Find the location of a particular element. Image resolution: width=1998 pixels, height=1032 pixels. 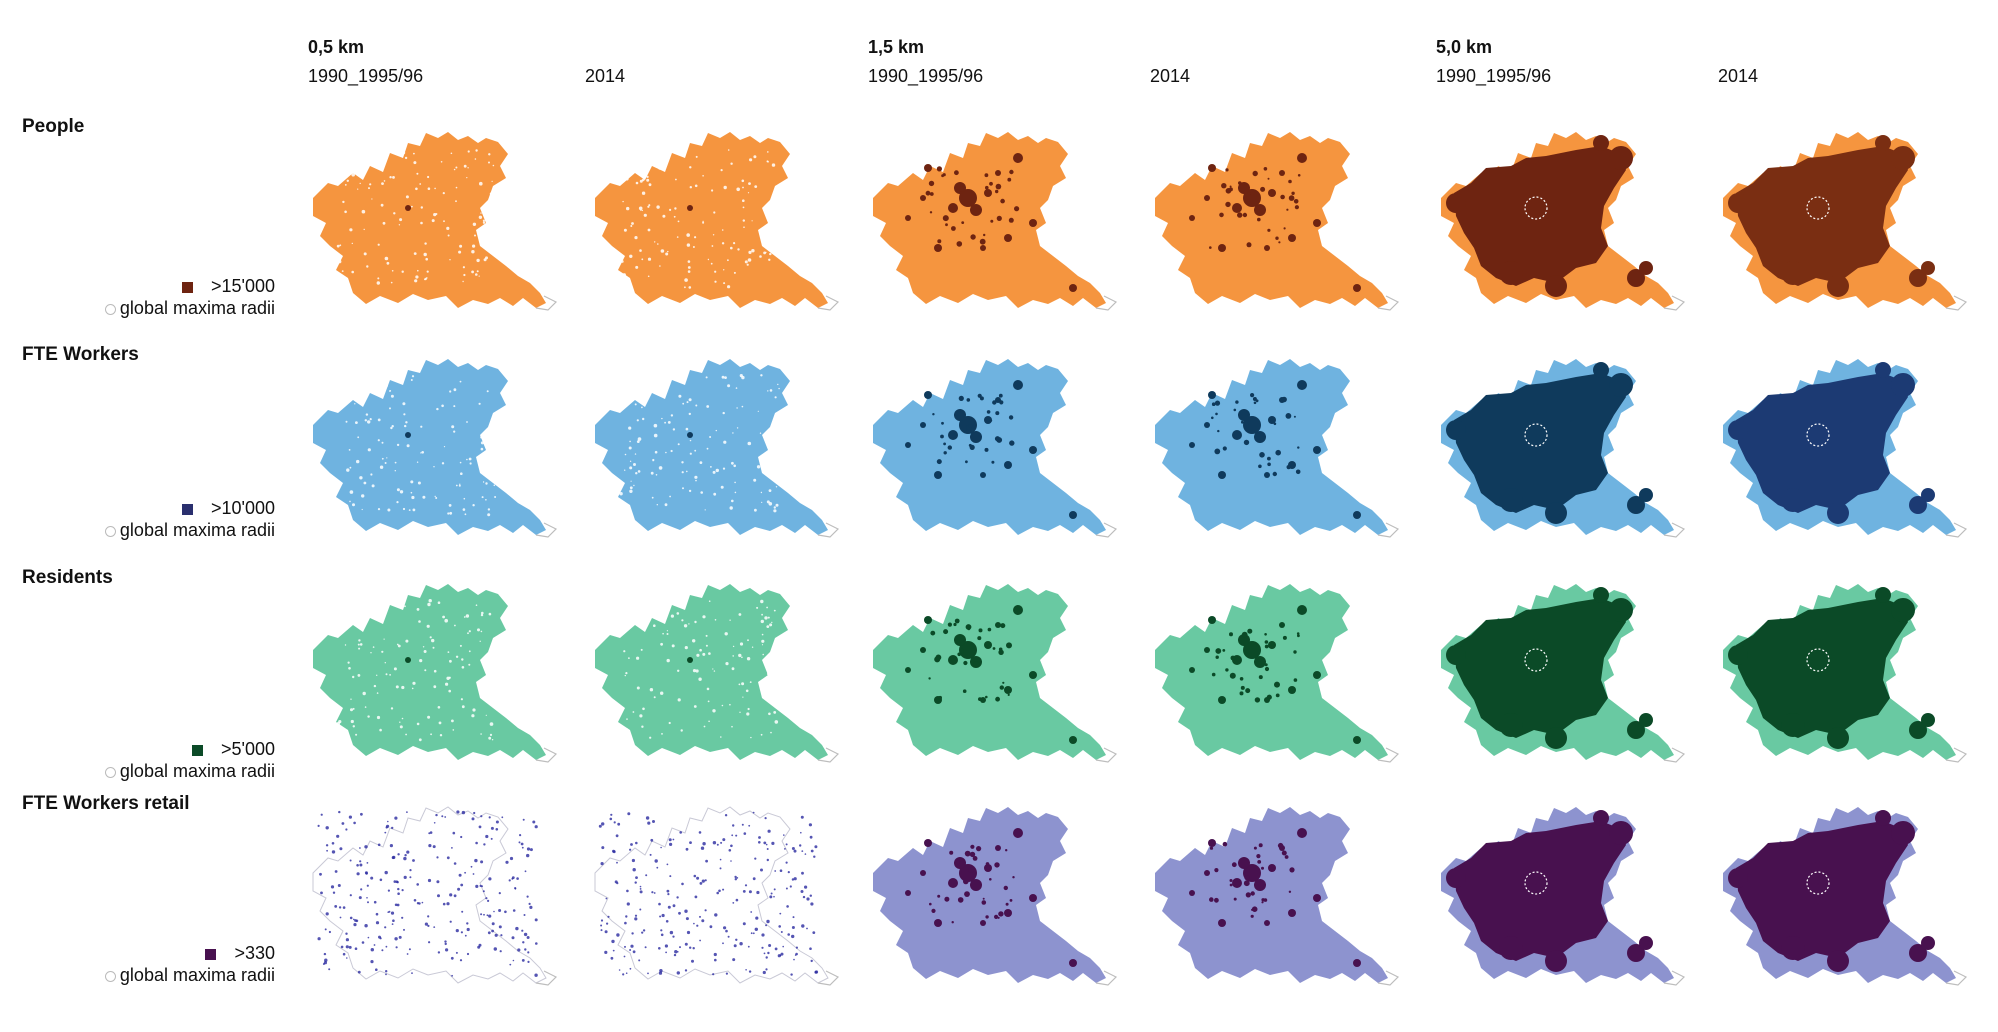

legend-fte-workers-retail: >330 global maxima radii is located at coordinates (137, 964).